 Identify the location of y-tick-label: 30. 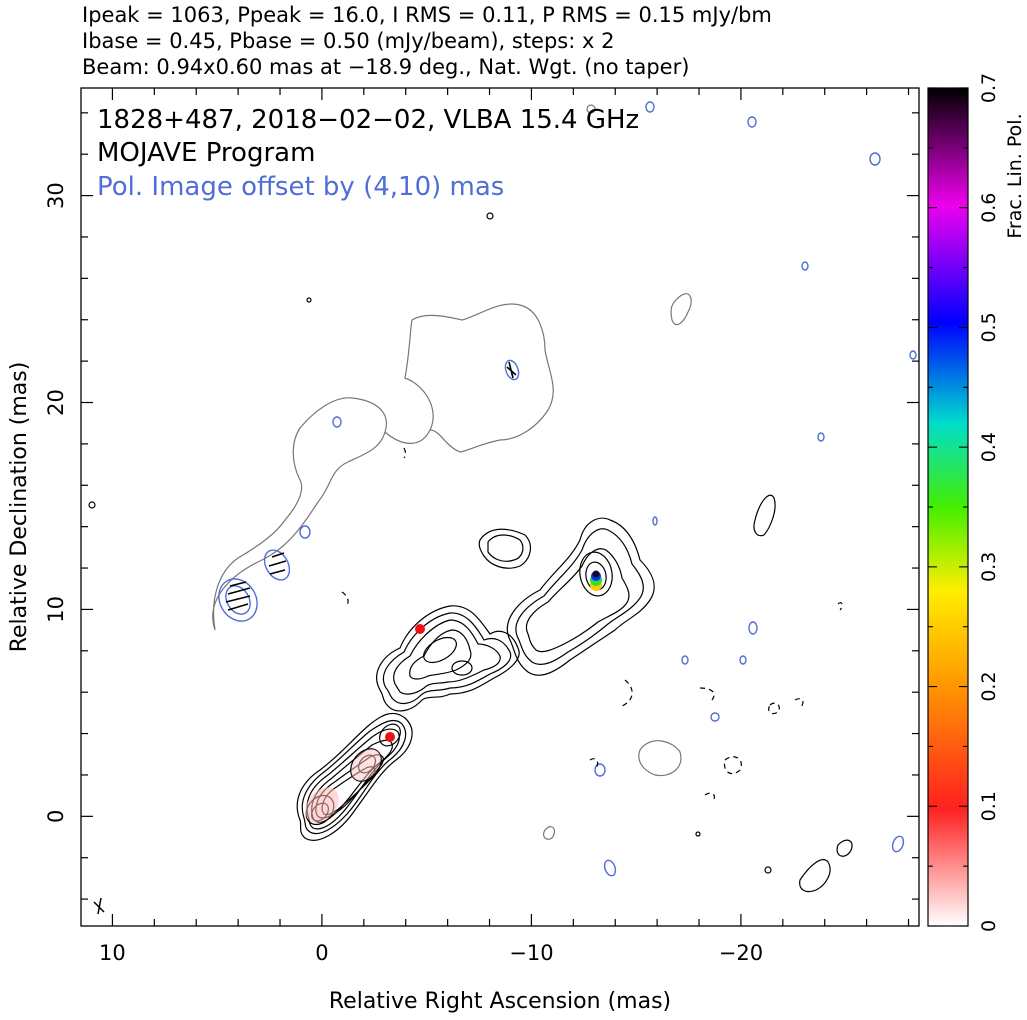
(56, 195).